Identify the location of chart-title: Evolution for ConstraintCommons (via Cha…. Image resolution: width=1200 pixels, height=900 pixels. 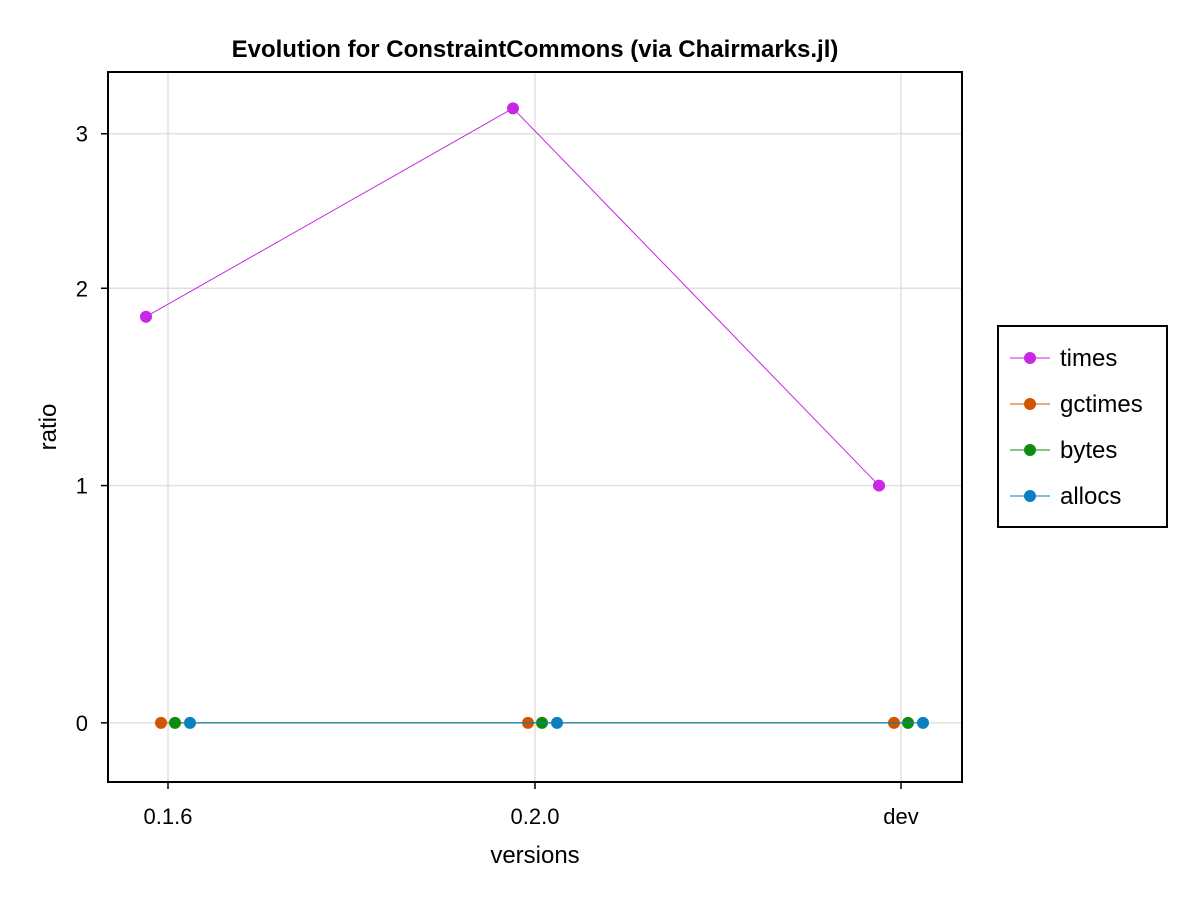
(535, 49).